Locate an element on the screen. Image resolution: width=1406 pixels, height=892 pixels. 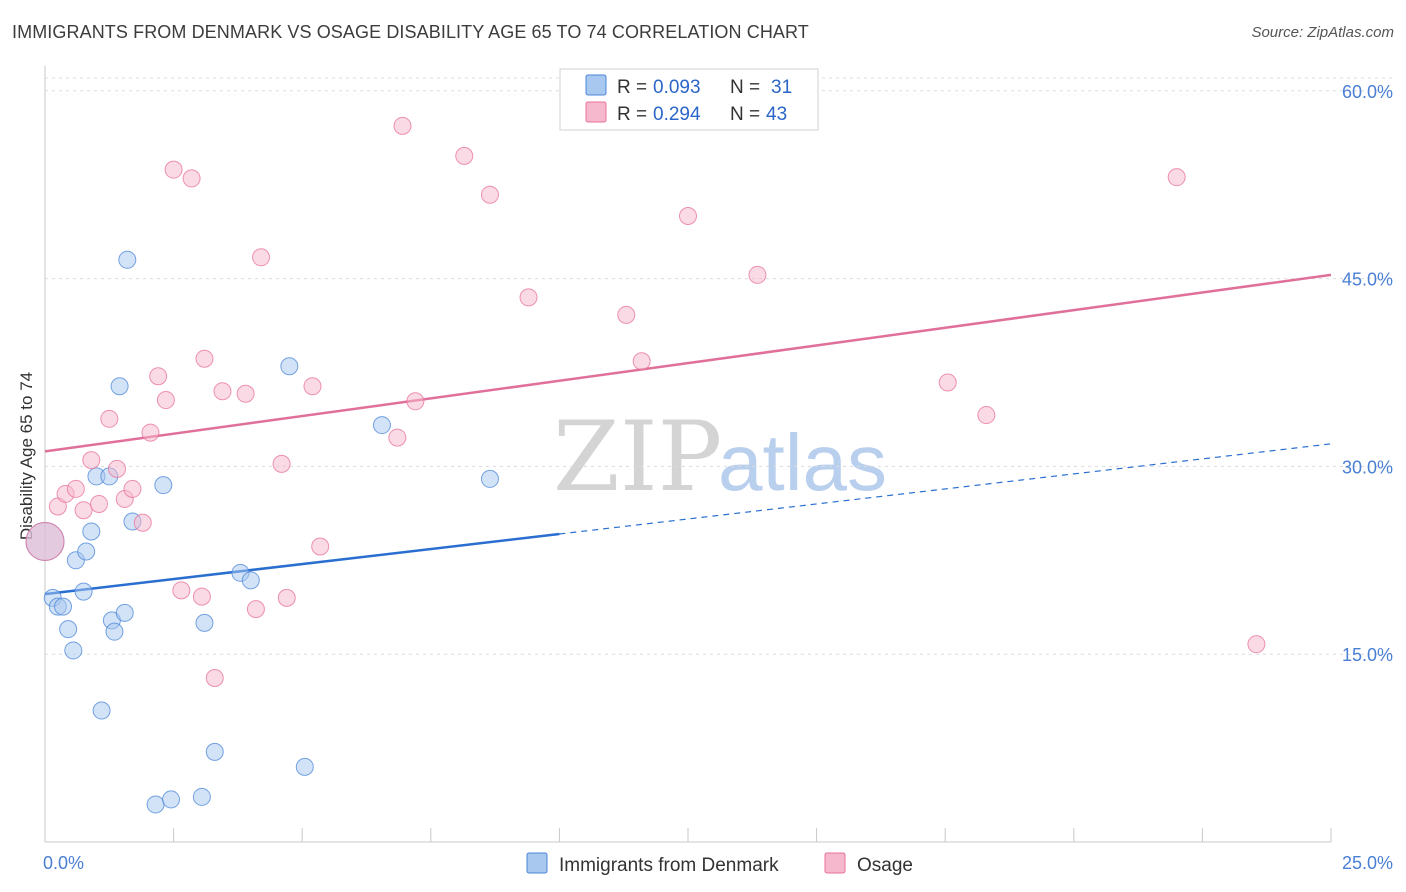
legend-r-label-osage: R = is located at coordinates (632, 114).